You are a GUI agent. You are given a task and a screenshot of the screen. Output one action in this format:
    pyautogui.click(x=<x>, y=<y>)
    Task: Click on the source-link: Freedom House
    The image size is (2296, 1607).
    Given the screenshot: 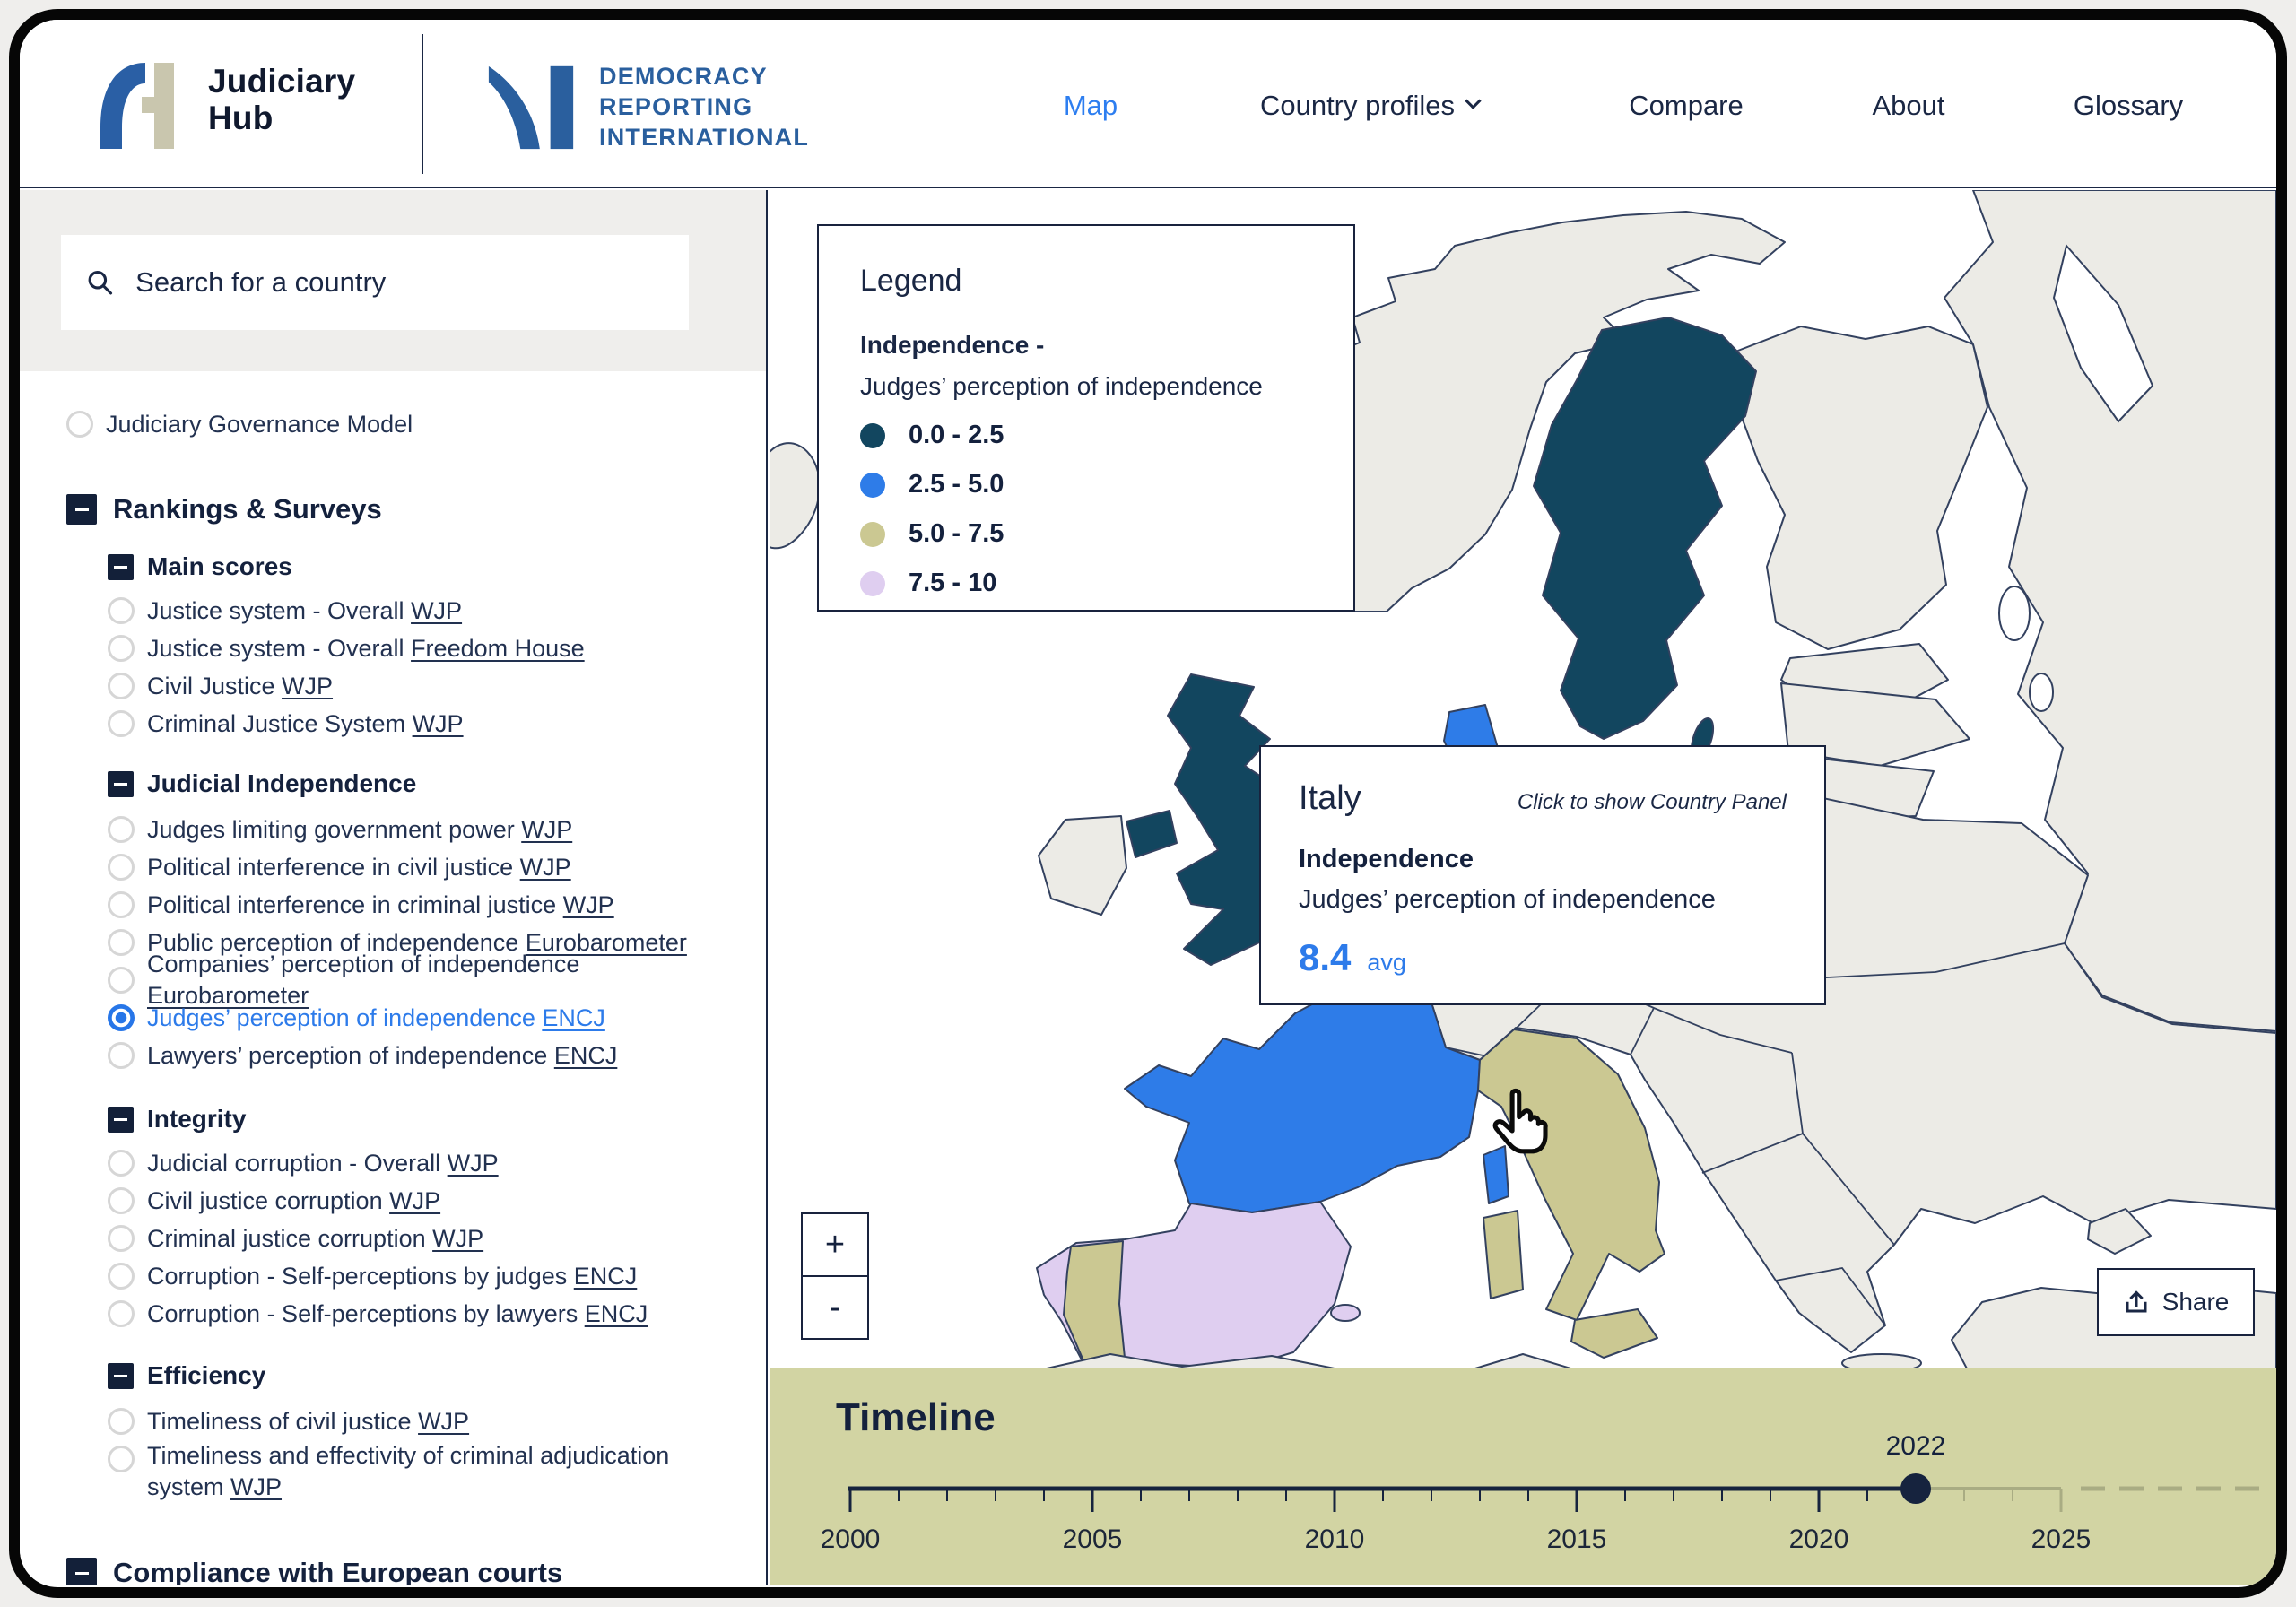 What is the action you would take?
    pyautogui.click(x=498, y=648)
    